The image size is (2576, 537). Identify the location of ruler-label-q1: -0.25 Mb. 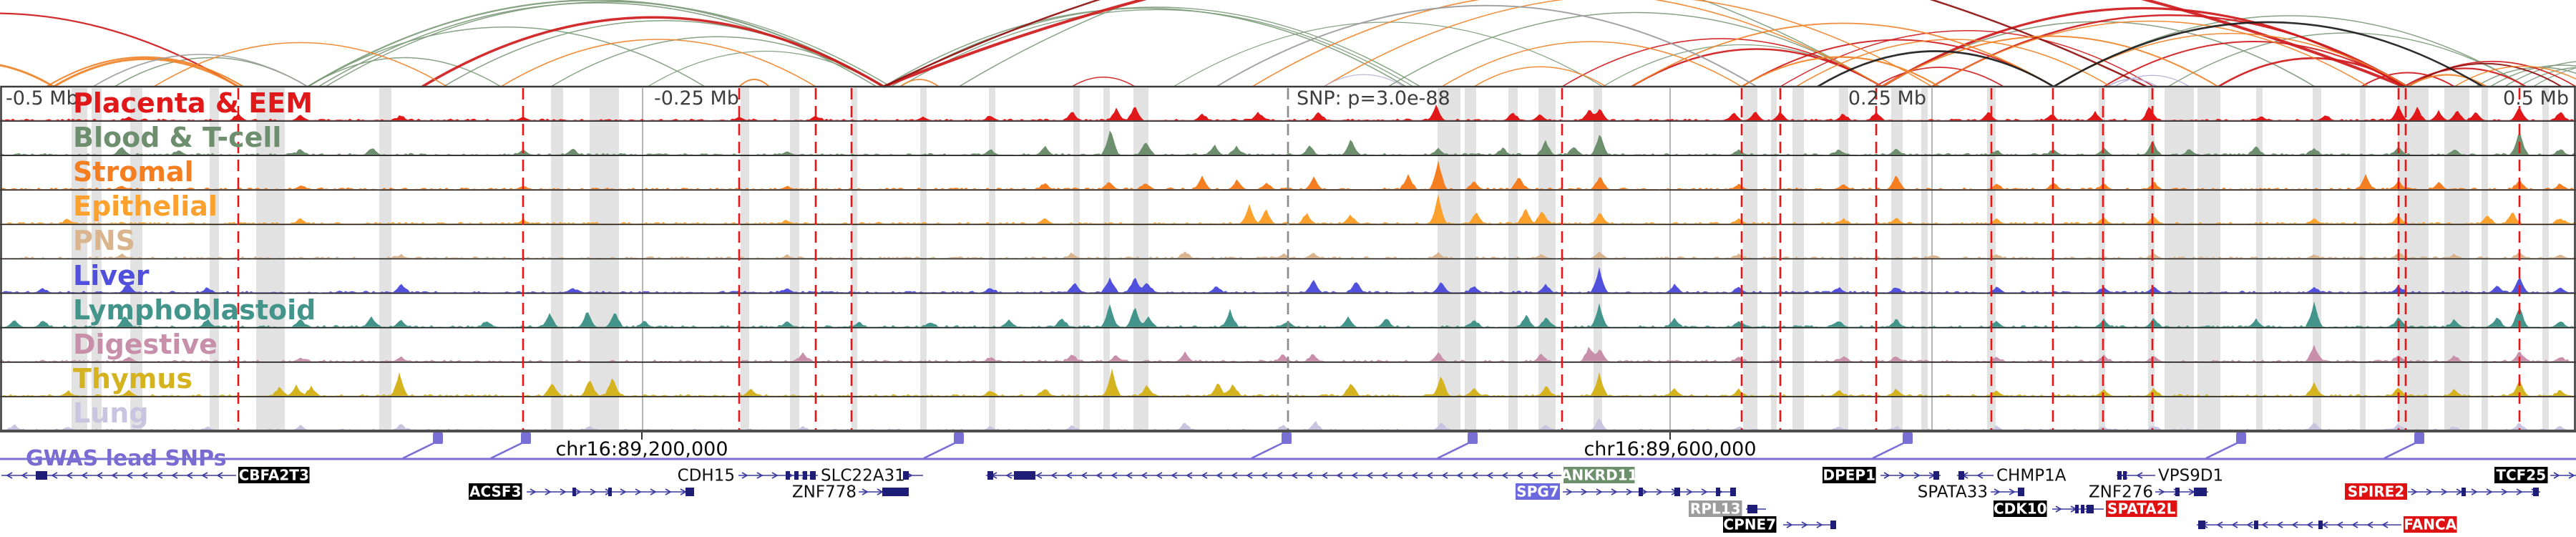
(696, 98).